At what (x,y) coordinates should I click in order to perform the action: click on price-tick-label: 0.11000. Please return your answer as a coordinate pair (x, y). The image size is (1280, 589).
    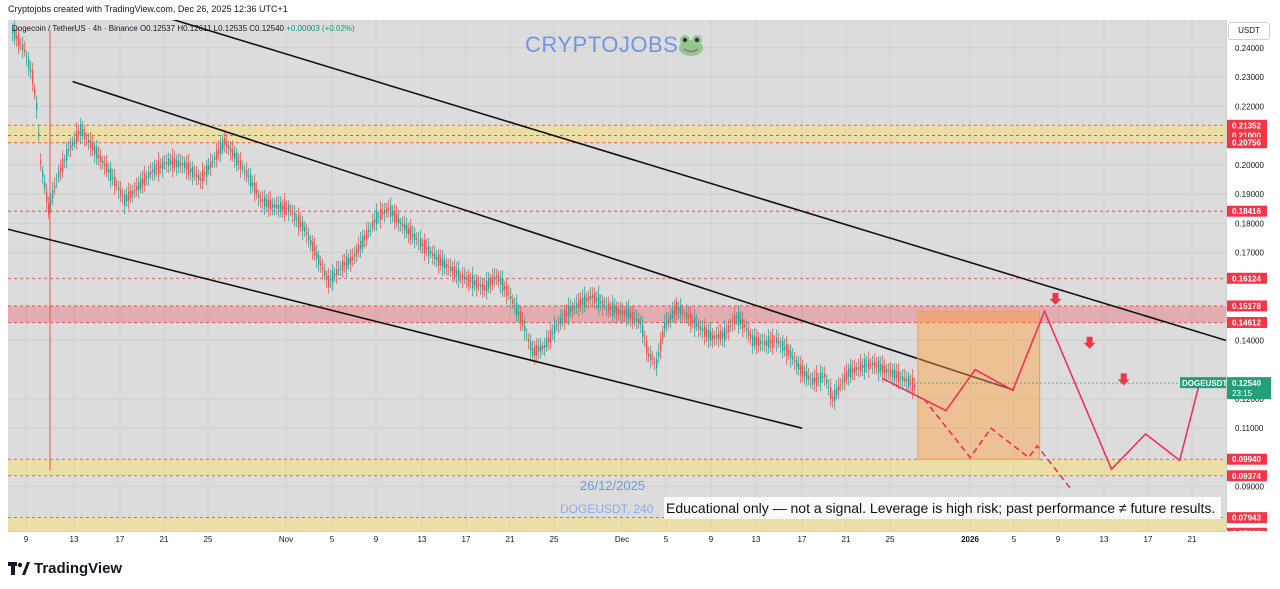
    Looking at the image, I should click on (1249, 428).